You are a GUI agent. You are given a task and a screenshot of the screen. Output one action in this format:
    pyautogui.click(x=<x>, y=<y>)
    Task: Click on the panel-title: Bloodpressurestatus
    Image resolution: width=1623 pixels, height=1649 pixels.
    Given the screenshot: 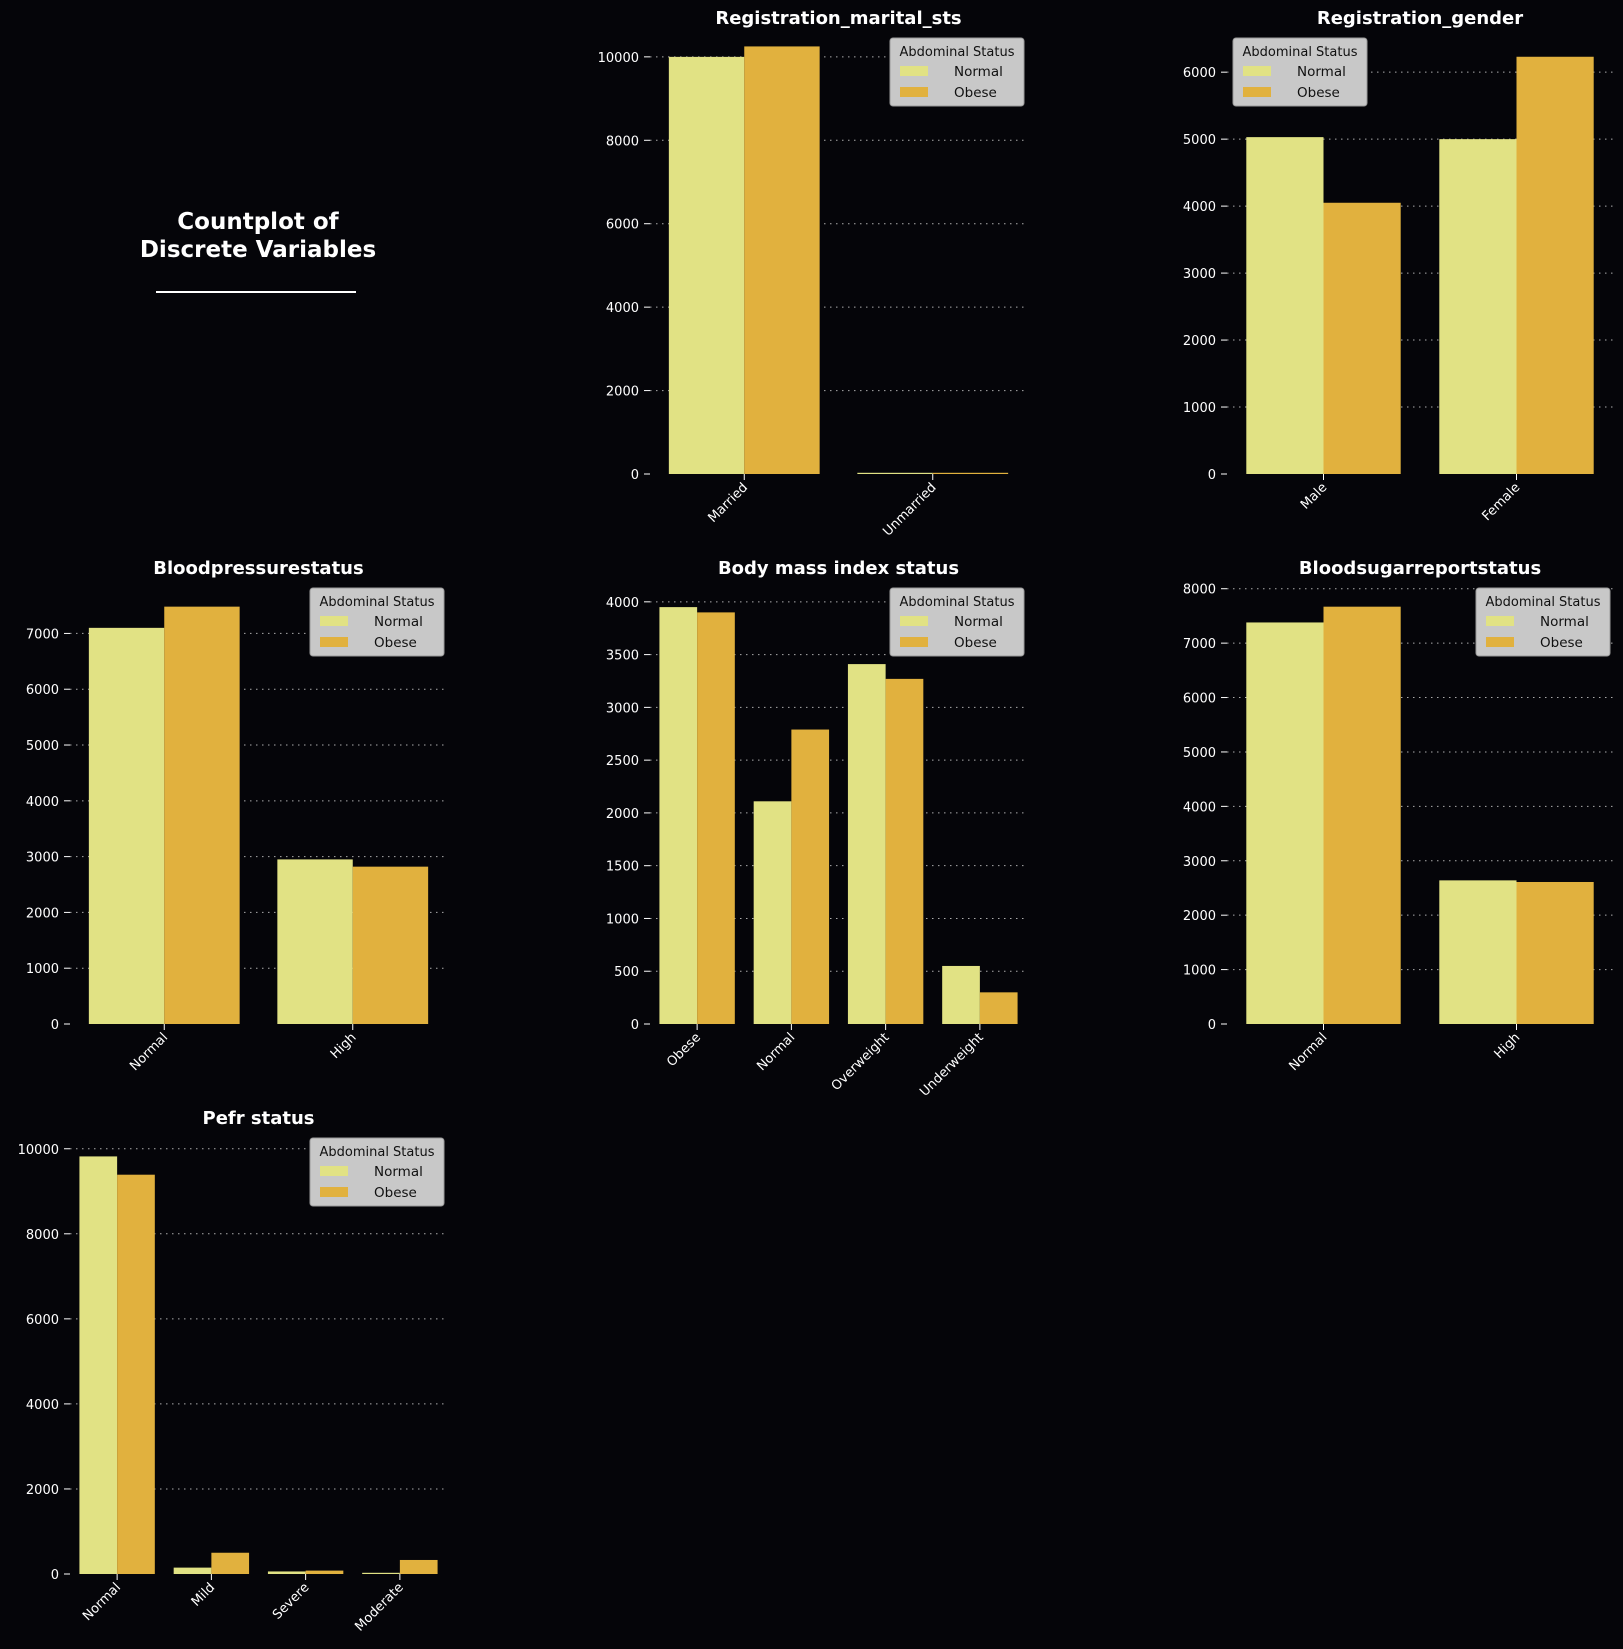 What is the action you would take?
    pyautogui.click(x=258, y=568)
    